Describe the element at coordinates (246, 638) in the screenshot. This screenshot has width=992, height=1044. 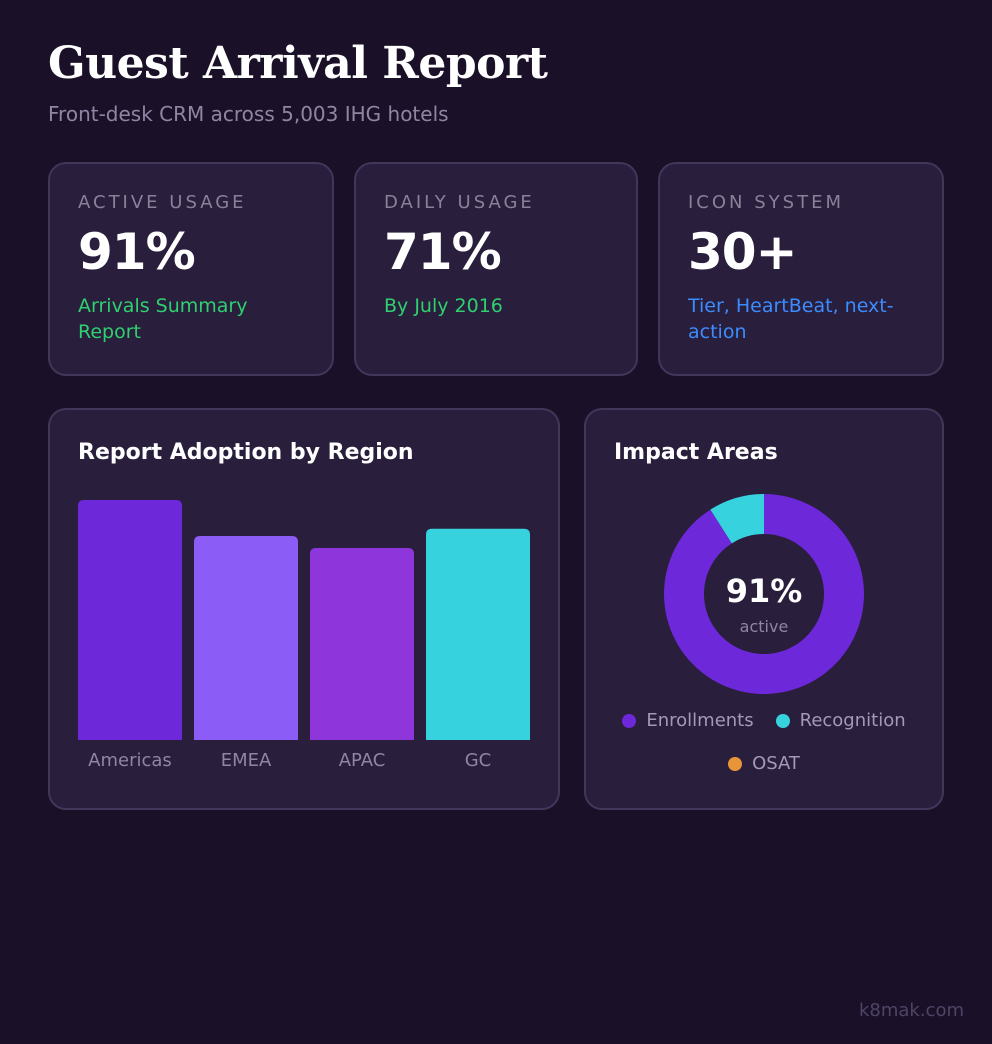
I see `bar-emea` at that location.